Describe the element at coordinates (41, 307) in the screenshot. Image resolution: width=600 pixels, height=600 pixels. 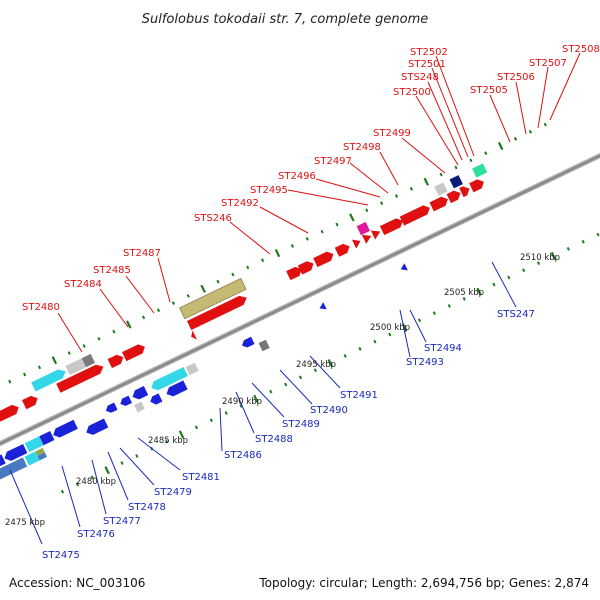
I see `gene-label-st2480: ST2480` at that location.